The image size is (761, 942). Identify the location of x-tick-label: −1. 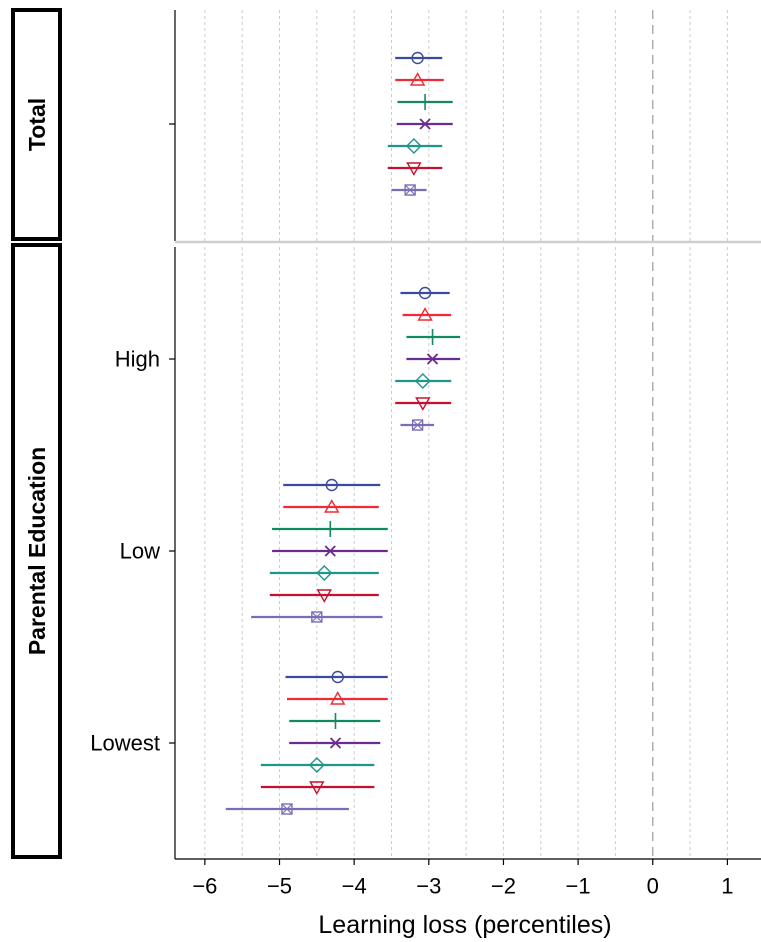
(578, 886).